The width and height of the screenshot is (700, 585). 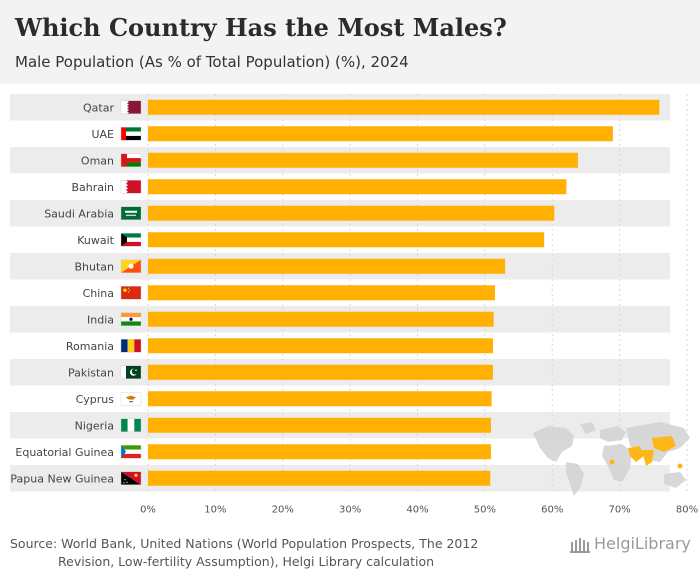 I want to click on oman-flag, so click(x=131, y=160).